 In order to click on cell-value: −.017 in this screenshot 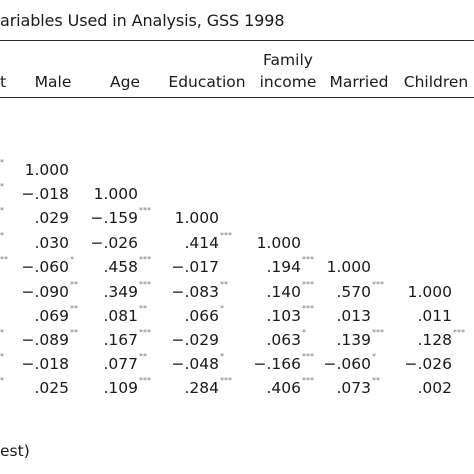, I will do `click(195, 267)`.